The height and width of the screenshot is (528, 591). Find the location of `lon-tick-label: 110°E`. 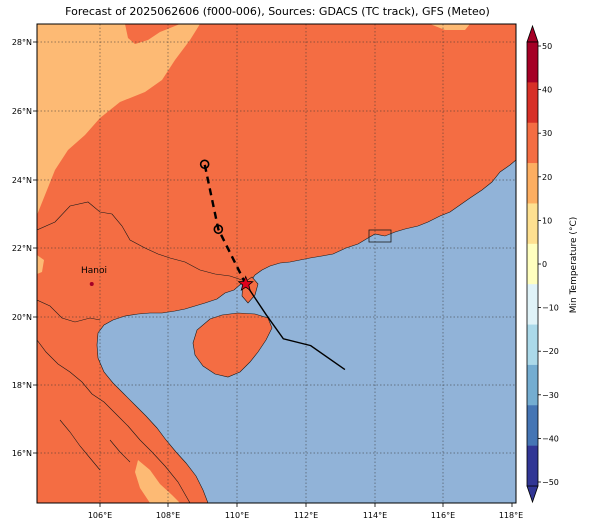

lon-tick-label: 110°E is located at coordinates (237, 515).